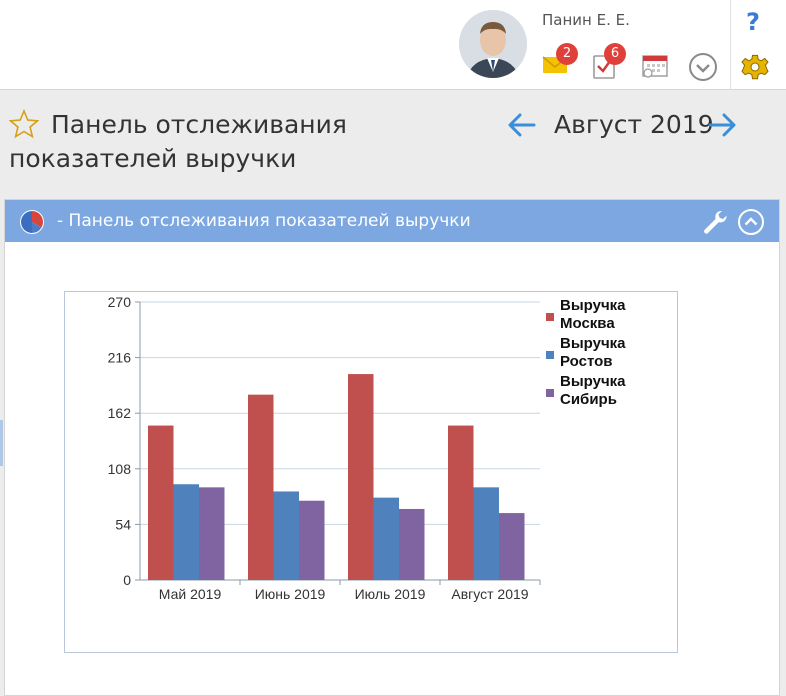 This screenshot has width=786, height=696. I want to click on y-tick-label: 162, so click(120, 413).